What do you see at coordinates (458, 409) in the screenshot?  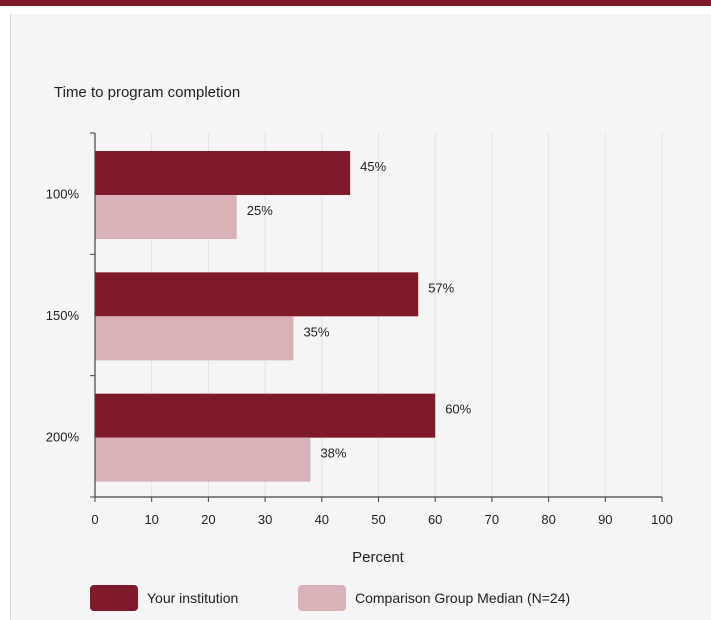 I see `data-label: 60%` at bounding box center [458, 409].